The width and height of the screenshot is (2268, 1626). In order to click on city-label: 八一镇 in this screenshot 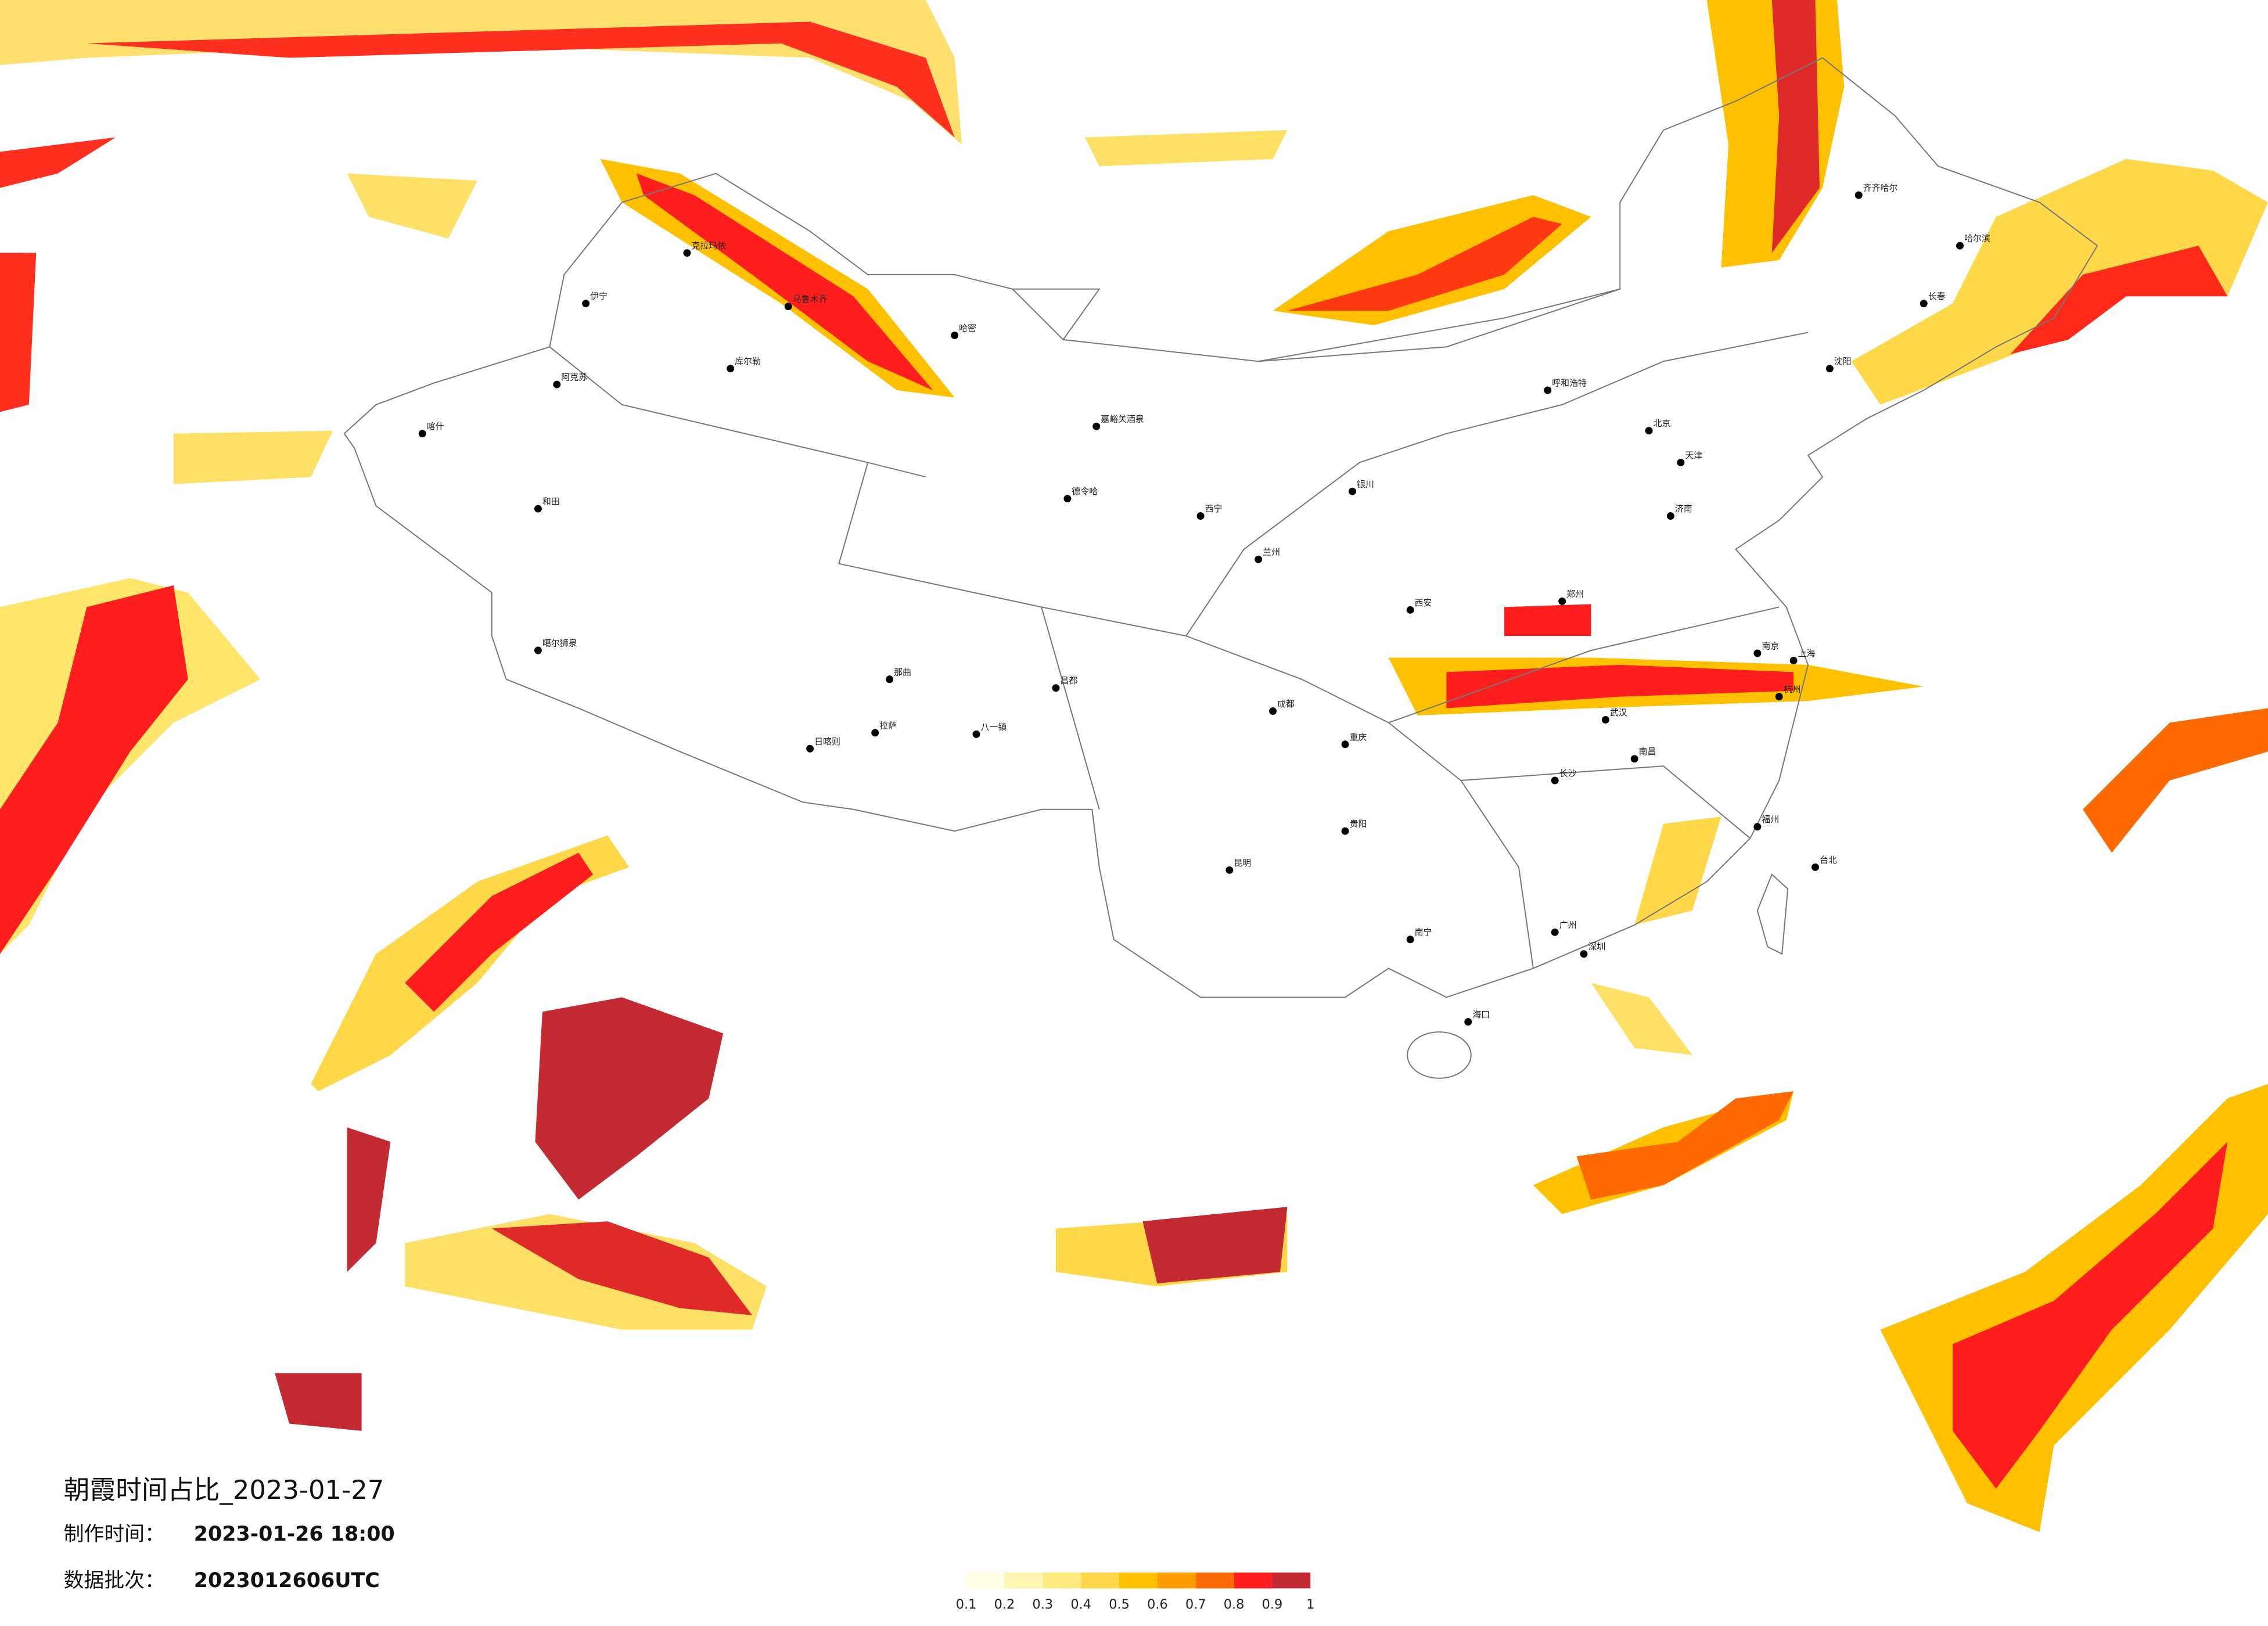, I will do `click(994, 727)`.